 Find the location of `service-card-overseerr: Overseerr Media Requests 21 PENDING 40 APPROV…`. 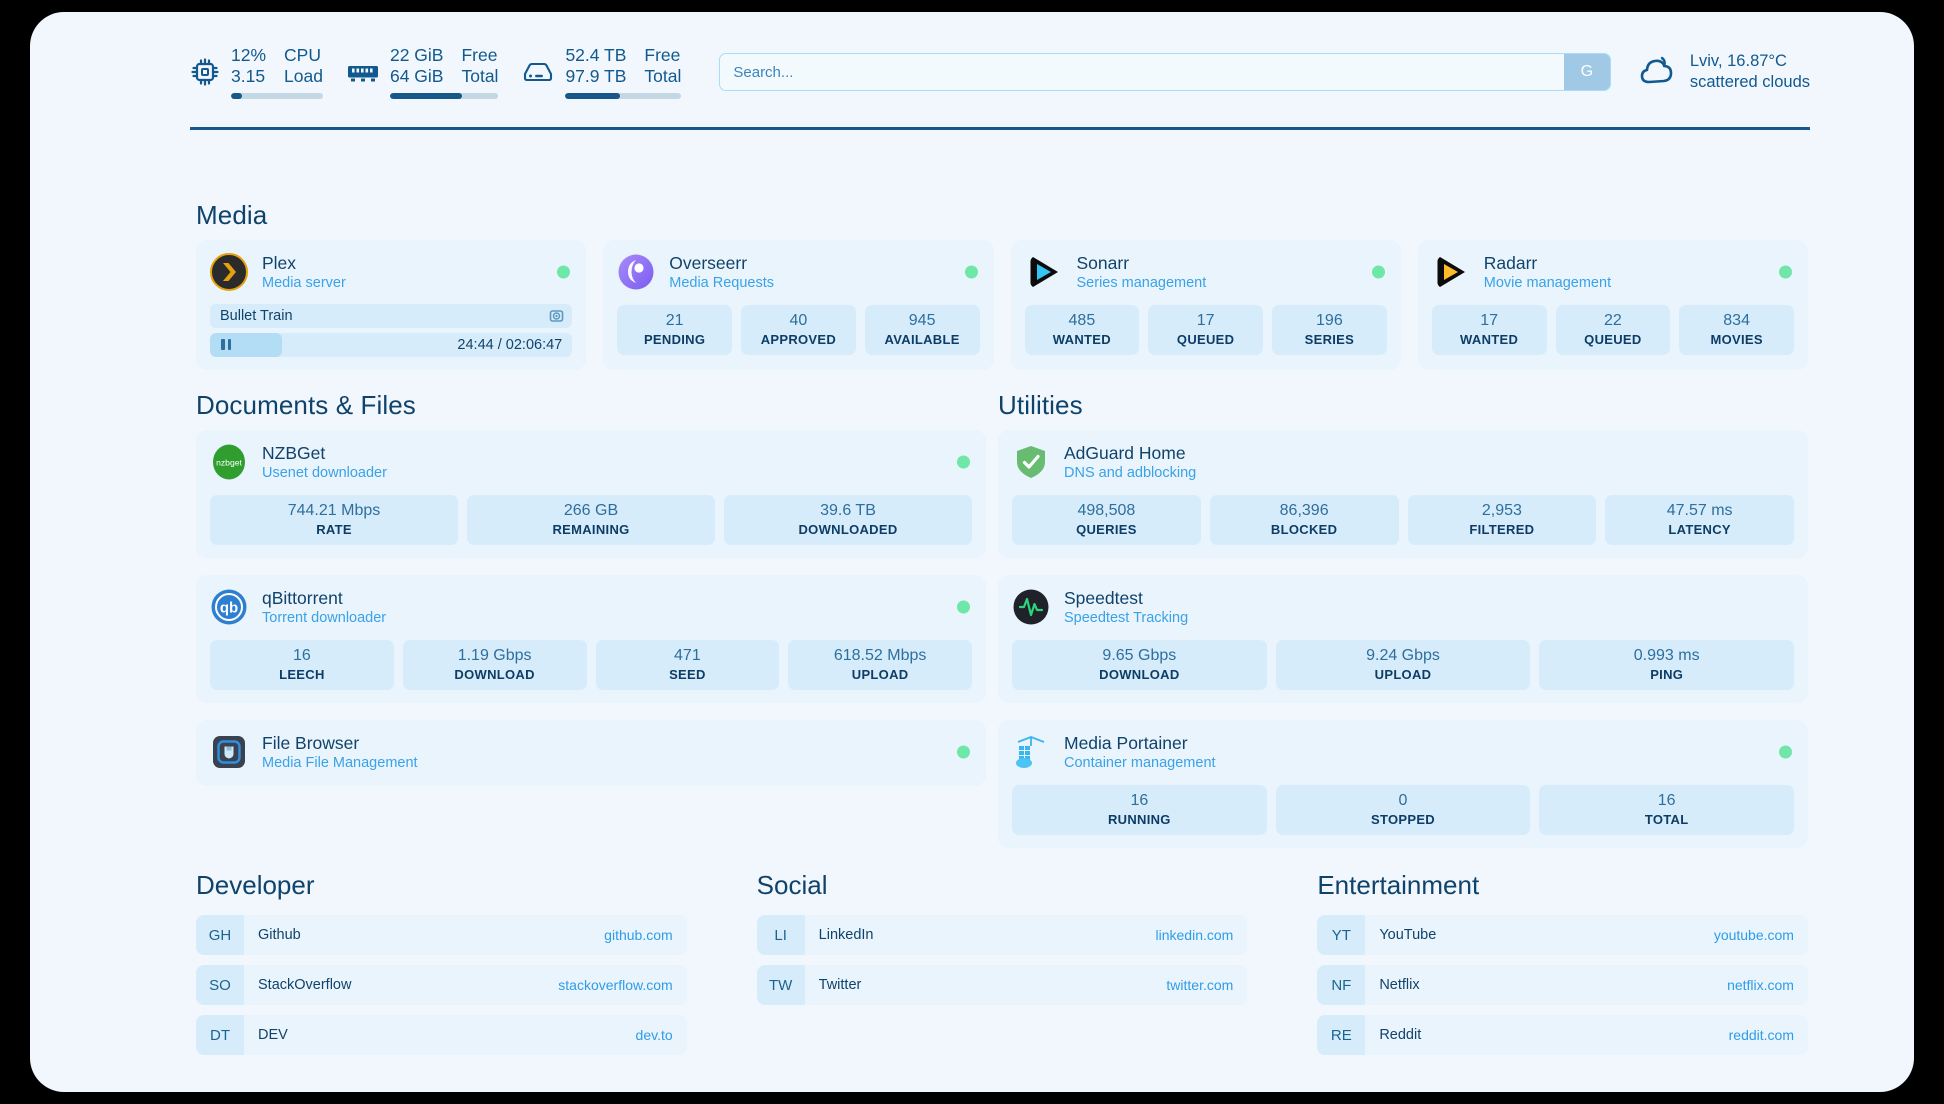

service-card-overseerr: Overseerr Media Requests 21 PENDING 40 APPROV… is located at coordinates (798, 305).